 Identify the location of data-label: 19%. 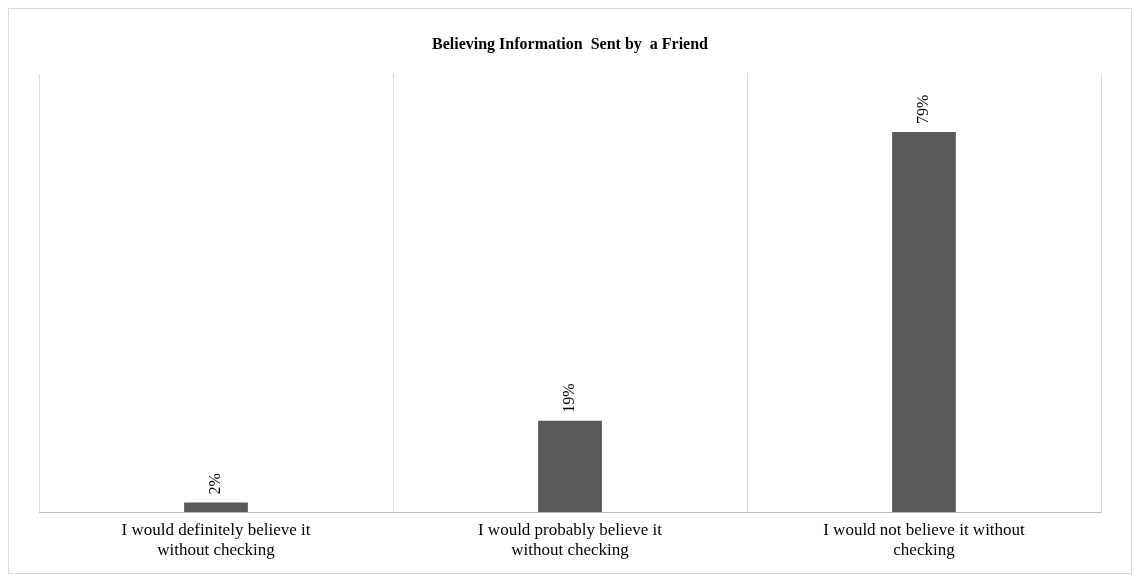
(569, 398).